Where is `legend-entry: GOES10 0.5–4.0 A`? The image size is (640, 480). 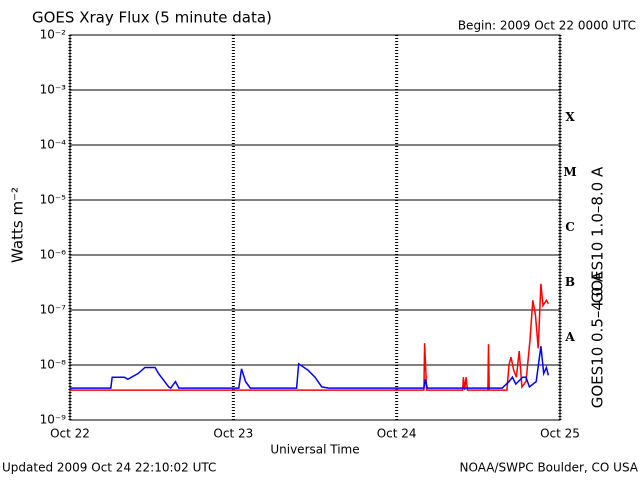 legend-entry: GOES10 0.5–4.0 A is located at coordinates (598, 339).